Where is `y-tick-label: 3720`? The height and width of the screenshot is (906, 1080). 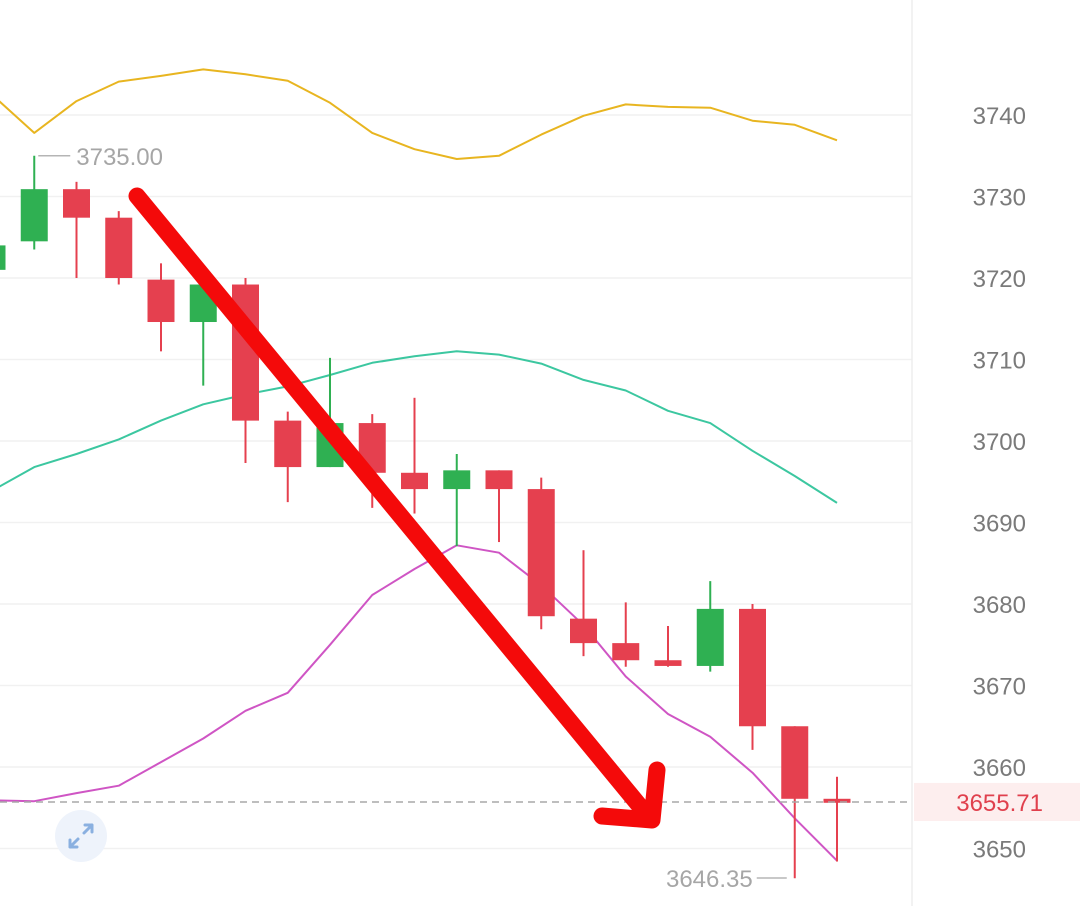
y-tick-label: 3720 is located at coordinates (999, 279).